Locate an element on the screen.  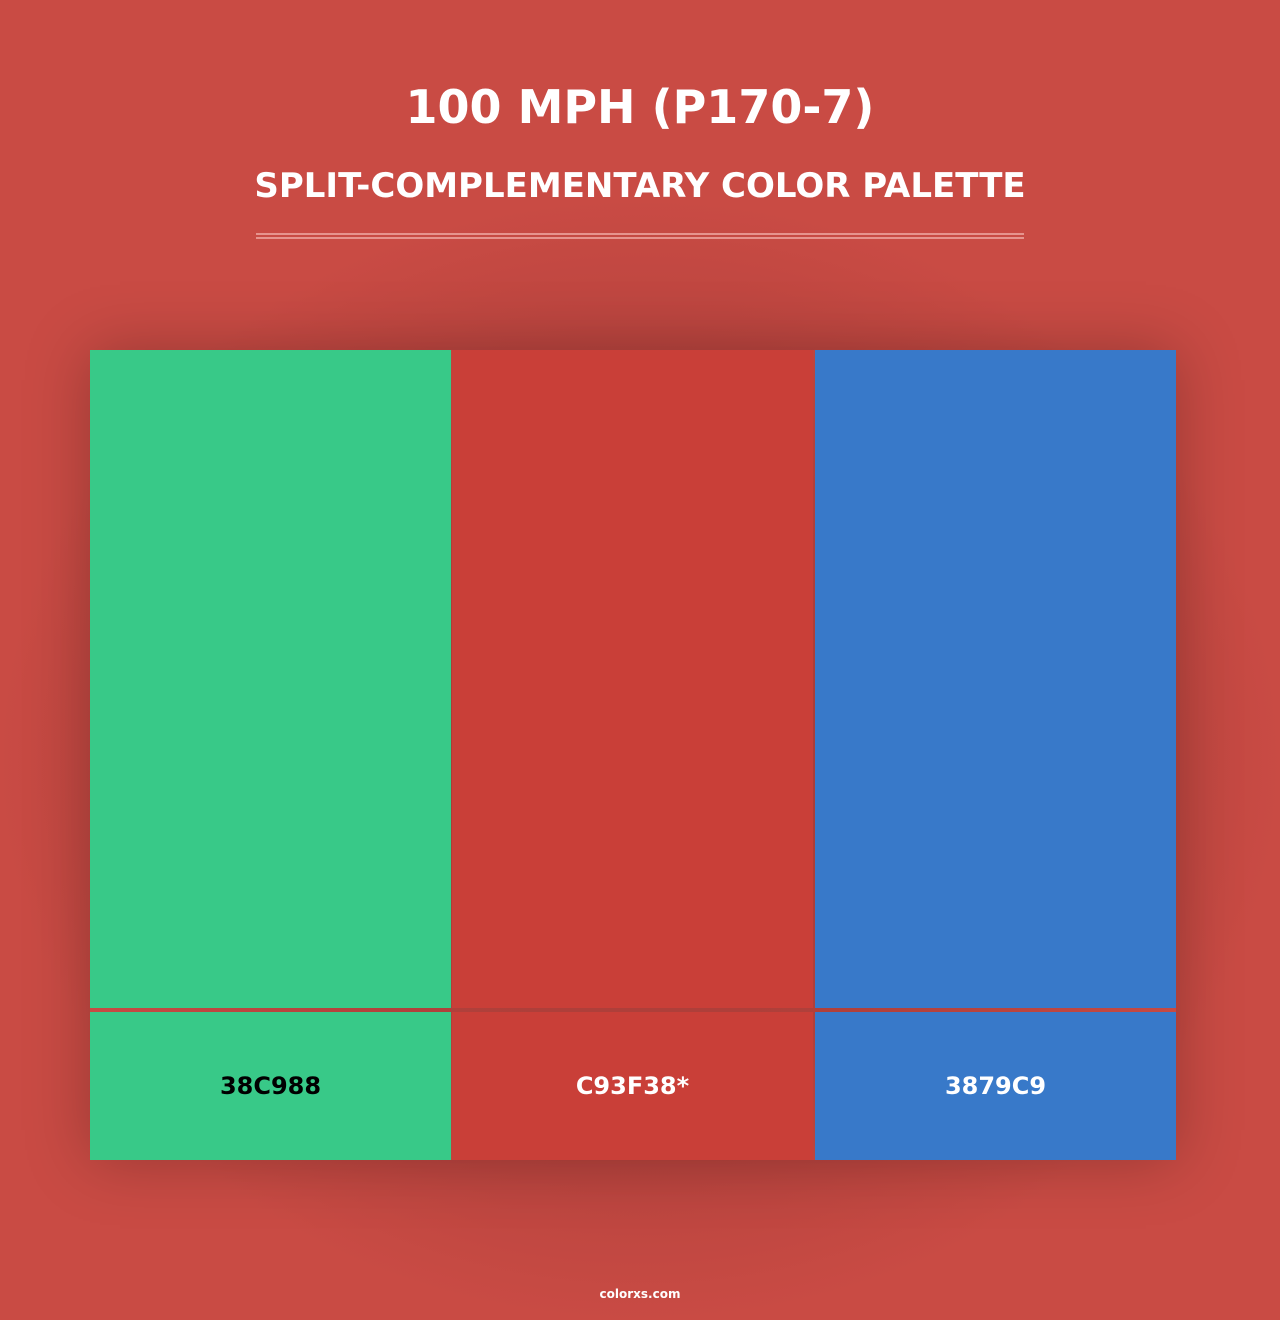
page-subtitle: SPLIT-COMPLEMENTARY COLOR PALETTE is located at coordinates (640, 186).